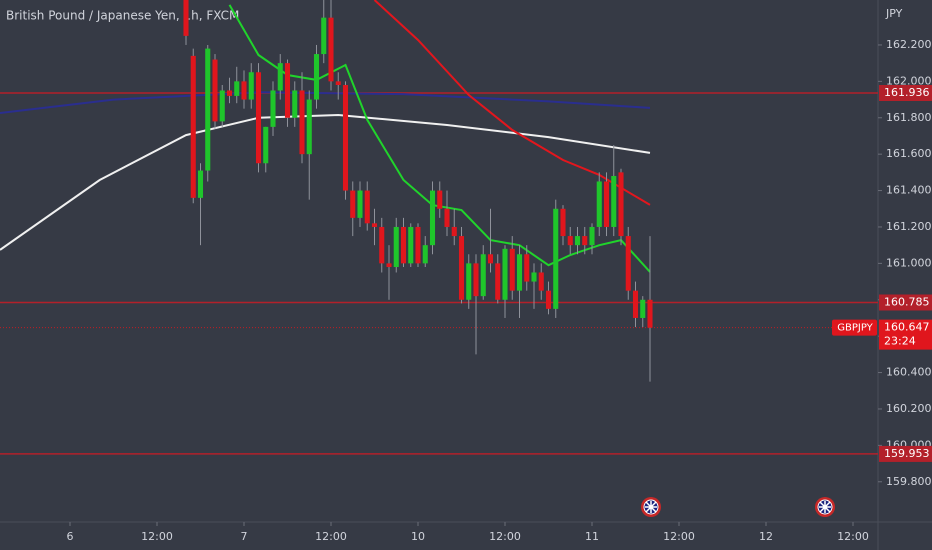 The image size is (932, 550). I want to click on price-badge, so click(905, 334).